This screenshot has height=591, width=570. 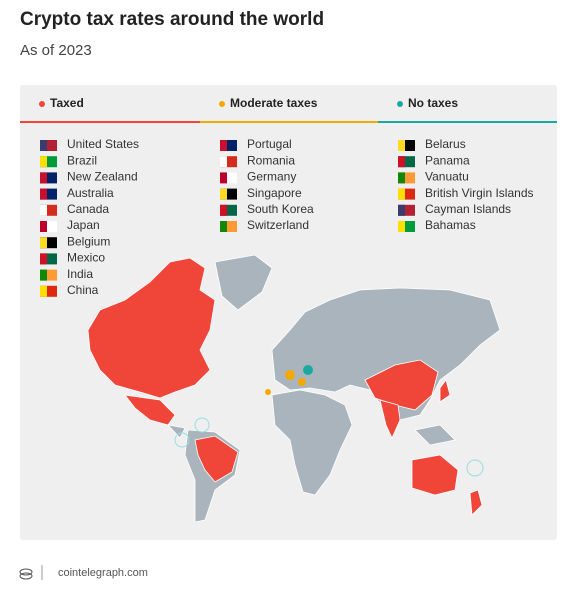 What do you see at coordinates (182, 440) in the screenshot?
I see `panama` at bounding box center [182, 440].